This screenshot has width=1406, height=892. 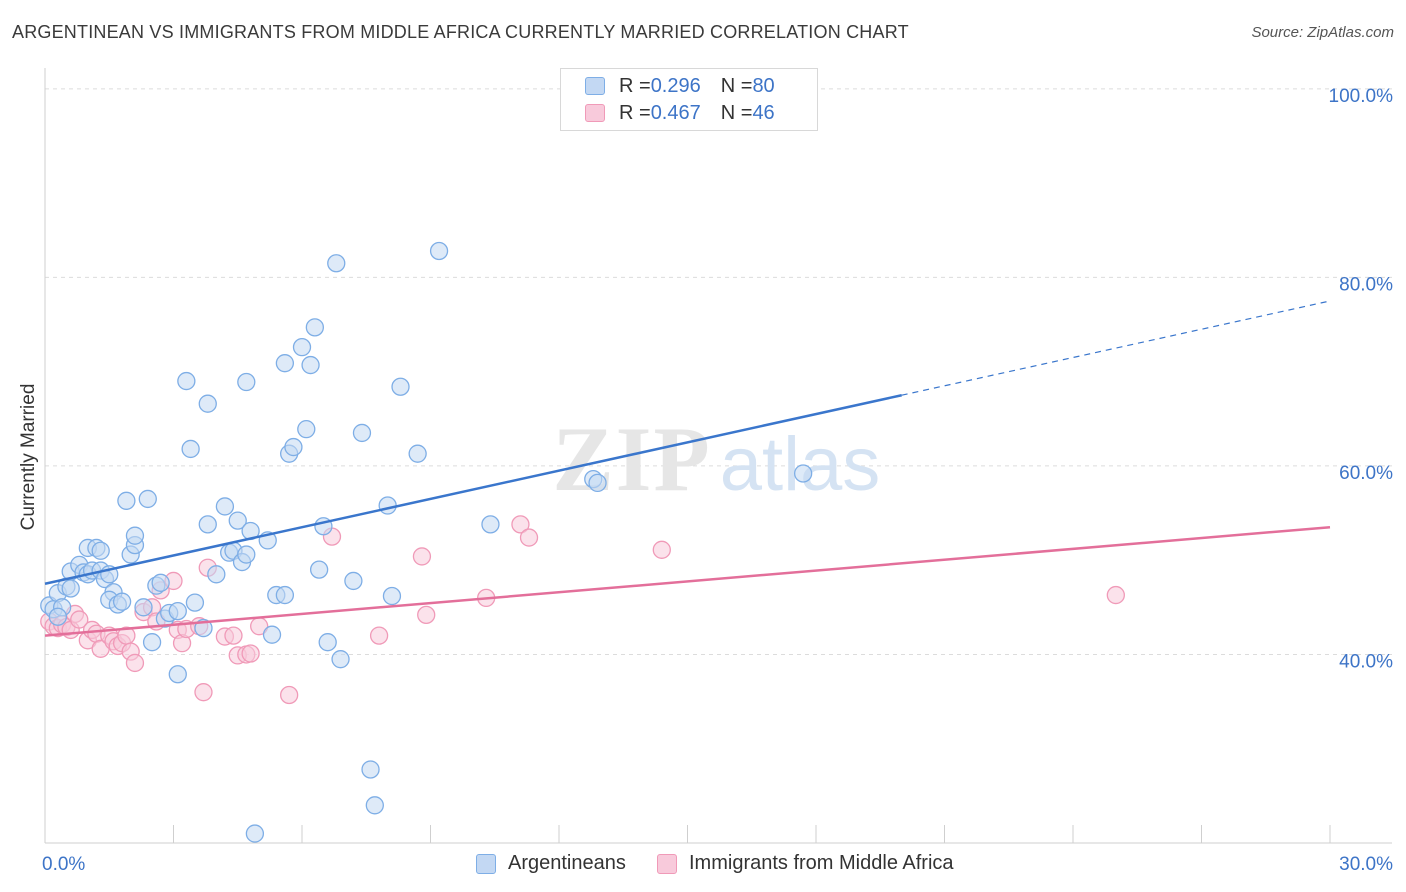 I want to click on source-label: Source: ZipAtlas.com, so click(x=1322, y=32).